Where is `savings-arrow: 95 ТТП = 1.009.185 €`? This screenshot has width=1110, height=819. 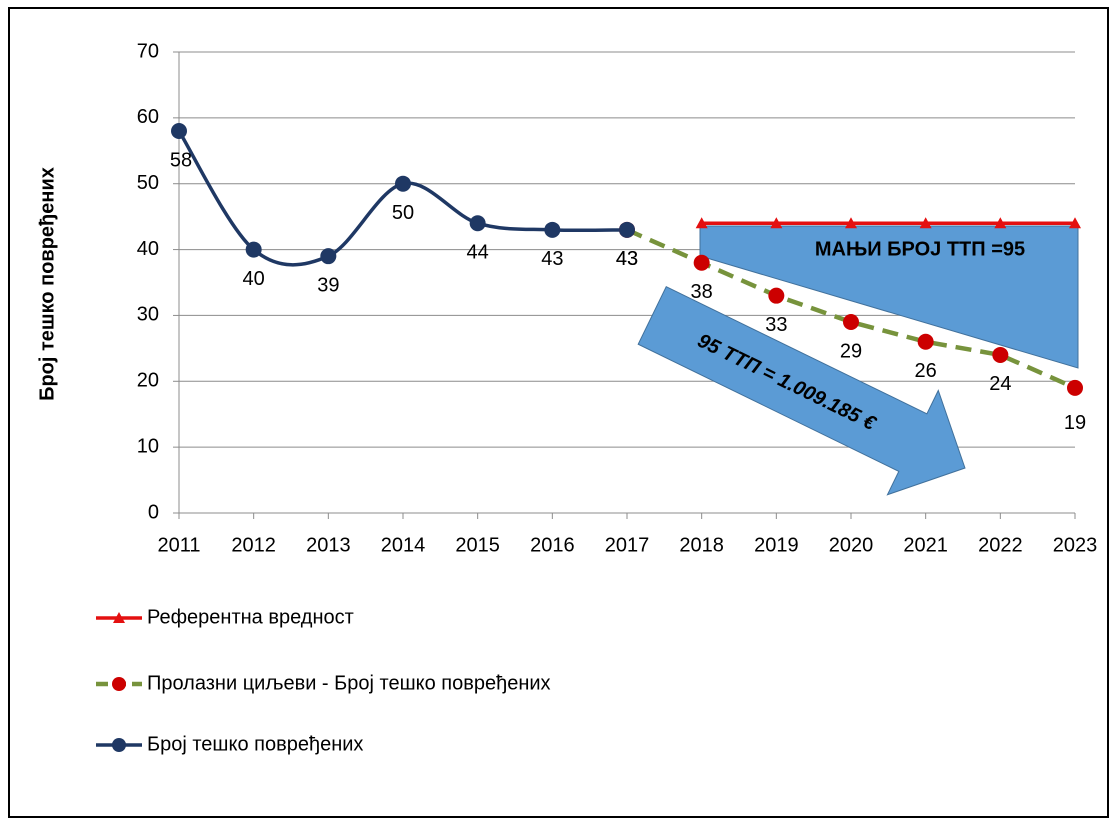 savings-arrow: 95 ТТП = 1.009.185 € is located at coordinates (801, 391).